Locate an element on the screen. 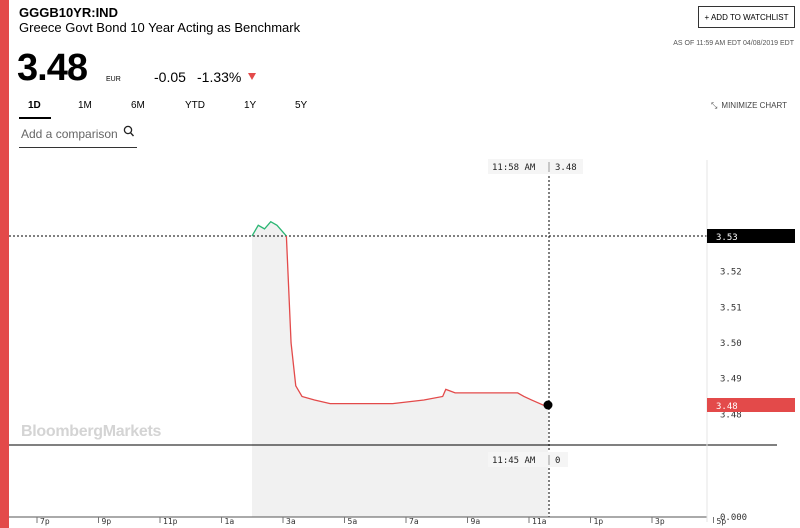 Image resolution: width=800 pixels, height=528 pixels. crosshair-time-box is located at coordinates (535, 166).